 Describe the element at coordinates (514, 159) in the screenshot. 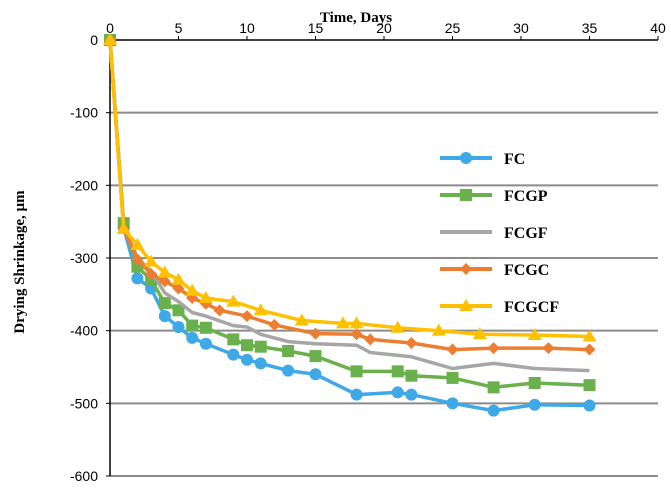

I see `legend-label-fc: FC` at that location.